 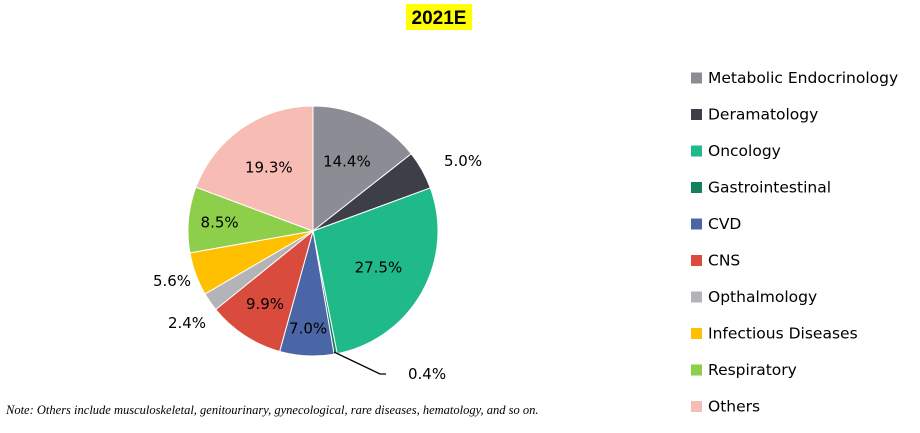 I want to click on legend-label-infectious-diseases: Infectious Diseases, so click(x=783, y=334).